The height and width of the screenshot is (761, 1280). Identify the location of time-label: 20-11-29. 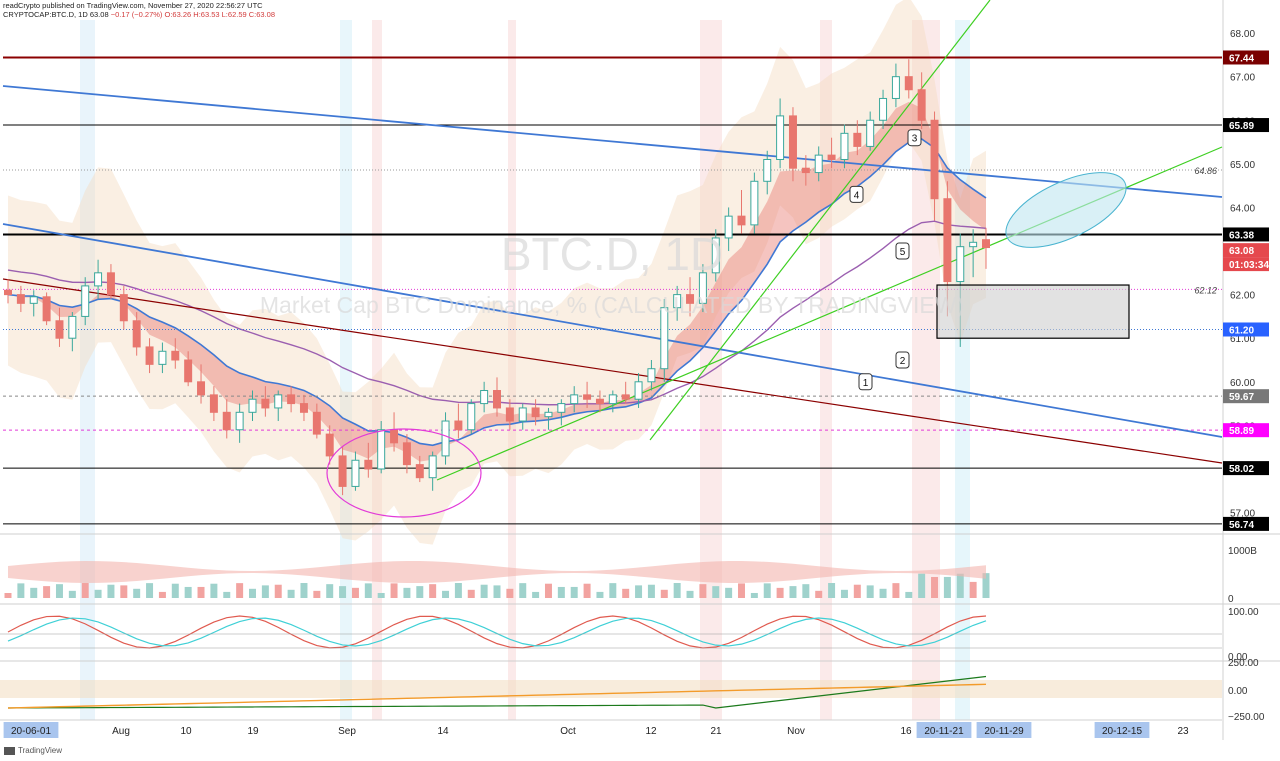
(1004, 730).